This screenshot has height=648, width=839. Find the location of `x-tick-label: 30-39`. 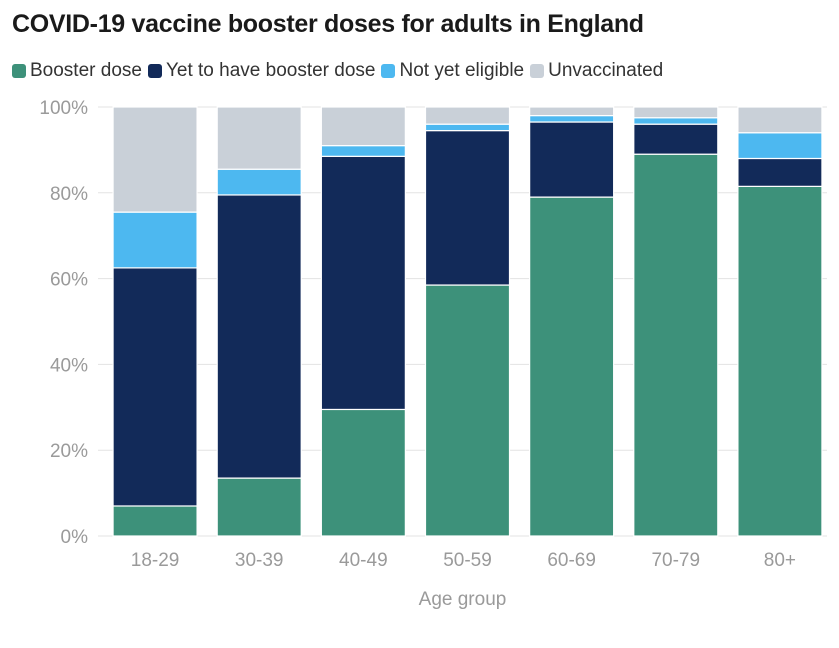

x-tick-label: 30-39 is located at coordinates (259, 560).